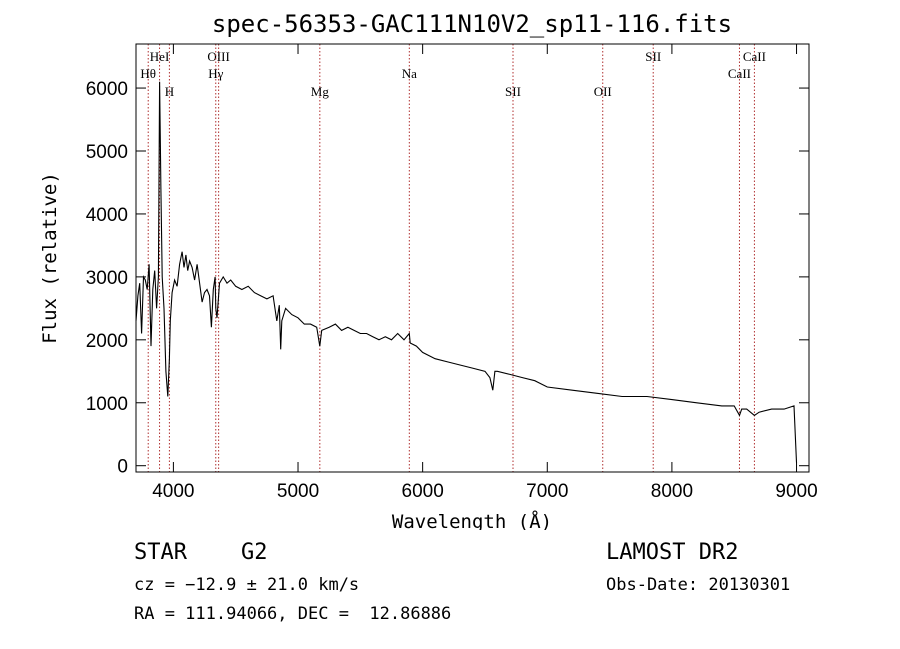  What do you see at coordinates (160, 552) in the screenshot?
I see `object-class: STAR` at bounding box center [160, 552].